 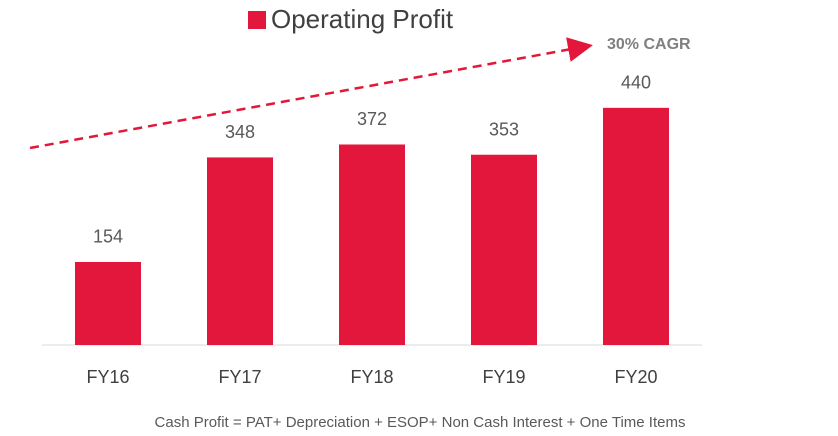 I want to click on annotation: 30% CAGR, so click(x=649, y=44).